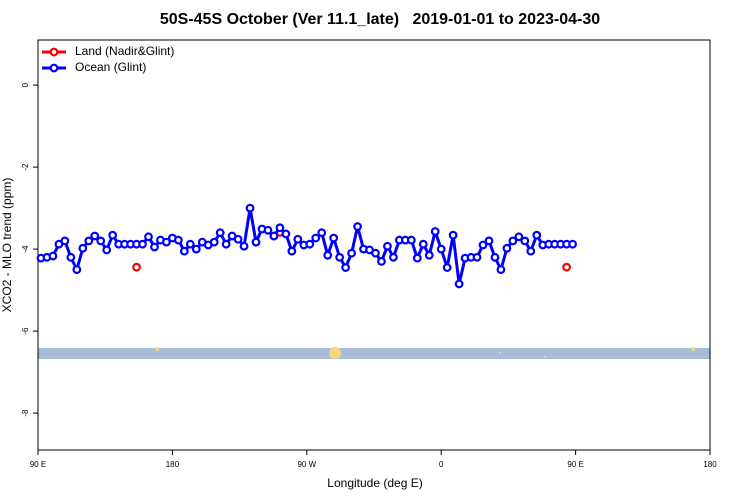  Describe the element at coordinates (110, 67) in the screenshot. I see `legend-label: Ocean (Glint)` at that location.